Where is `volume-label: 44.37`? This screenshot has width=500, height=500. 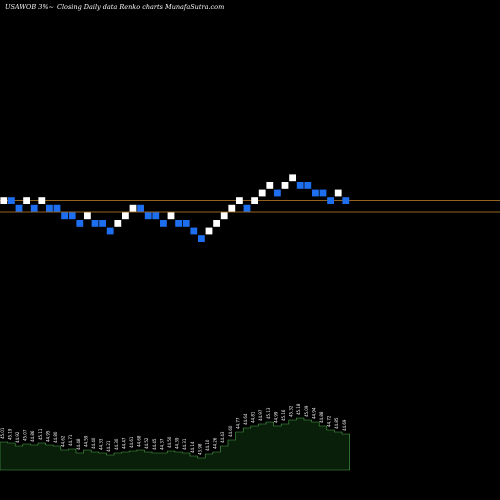 volume-label: 44.37 is located at coordinates (161, 444).